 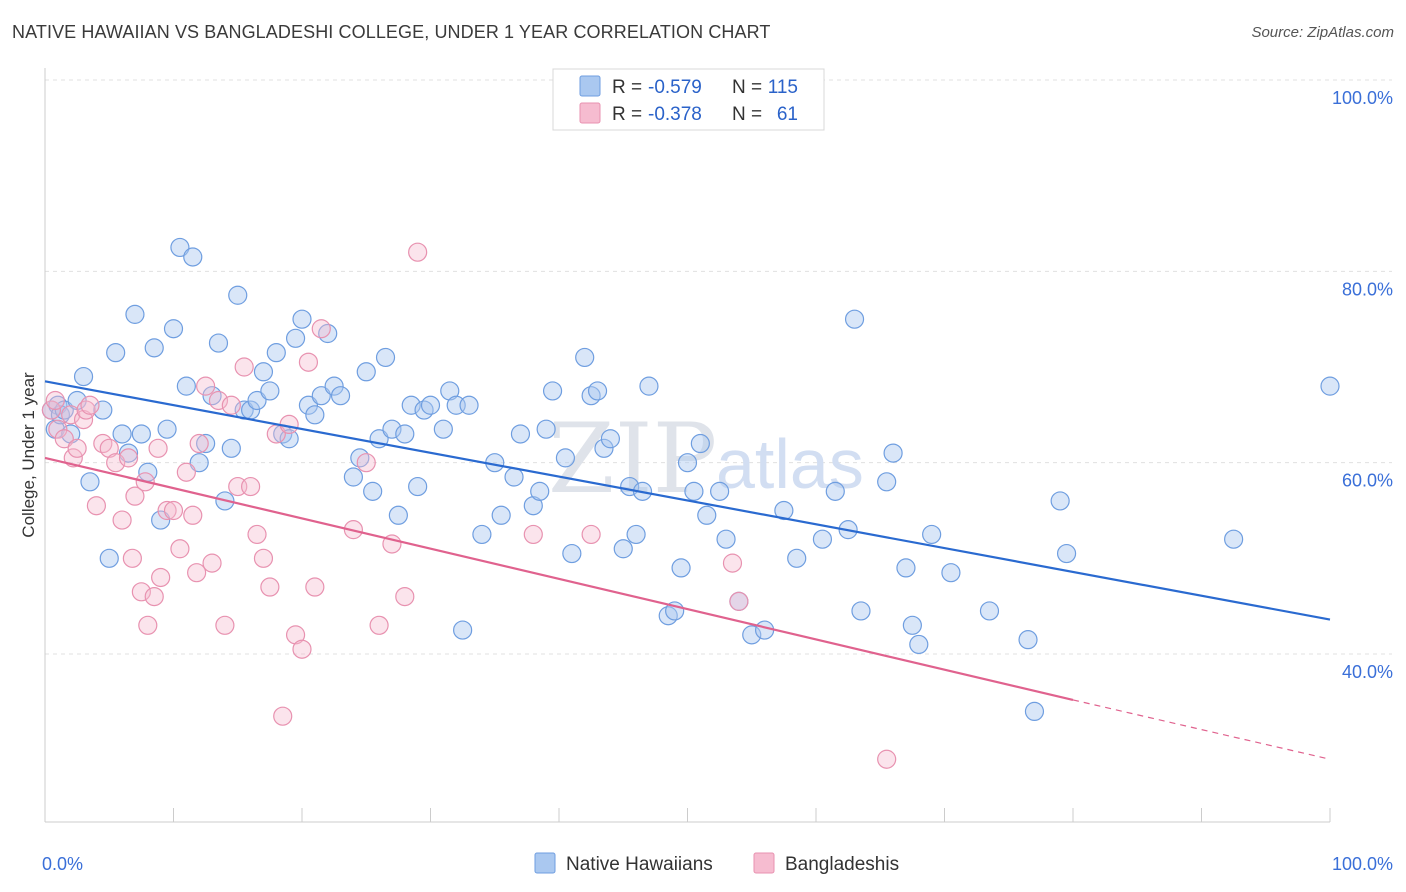 I want to click on y-tick-label-40: 40.0%, so click(x=1367, y=672).